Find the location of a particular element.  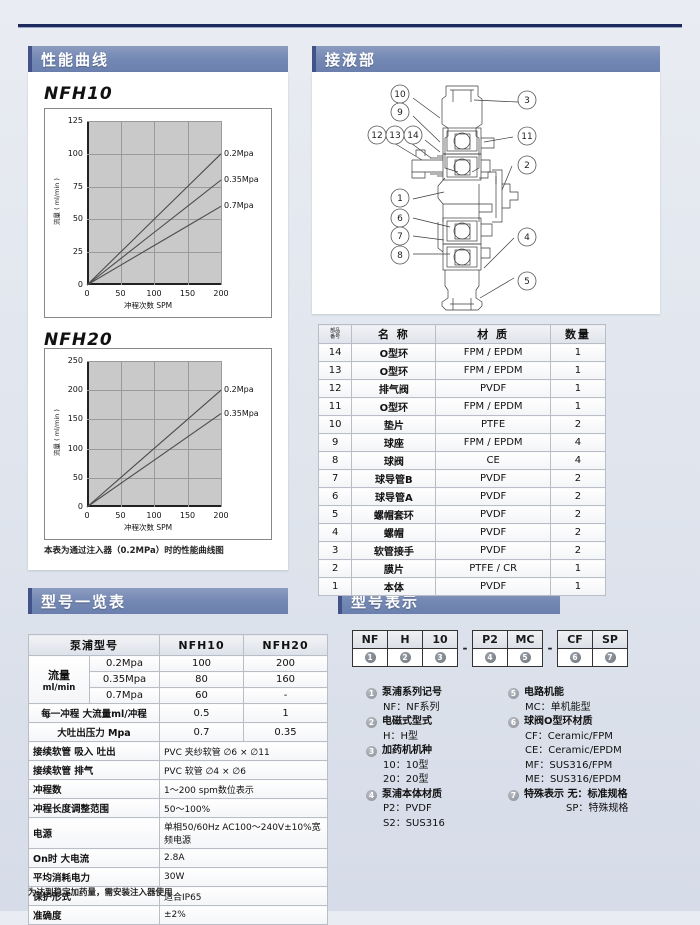

code-cell: SP 7 is located at coordinates (610, 648).